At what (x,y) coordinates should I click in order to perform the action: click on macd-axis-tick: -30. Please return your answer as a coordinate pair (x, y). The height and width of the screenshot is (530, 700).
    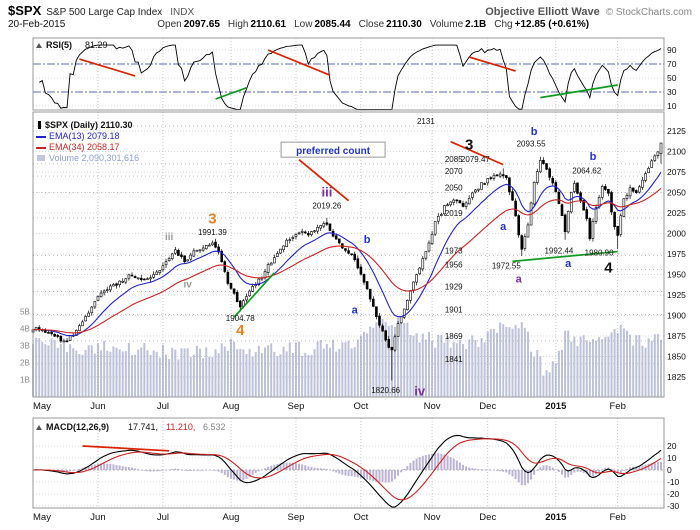
    Looking at the image, I should click on (673, 506).